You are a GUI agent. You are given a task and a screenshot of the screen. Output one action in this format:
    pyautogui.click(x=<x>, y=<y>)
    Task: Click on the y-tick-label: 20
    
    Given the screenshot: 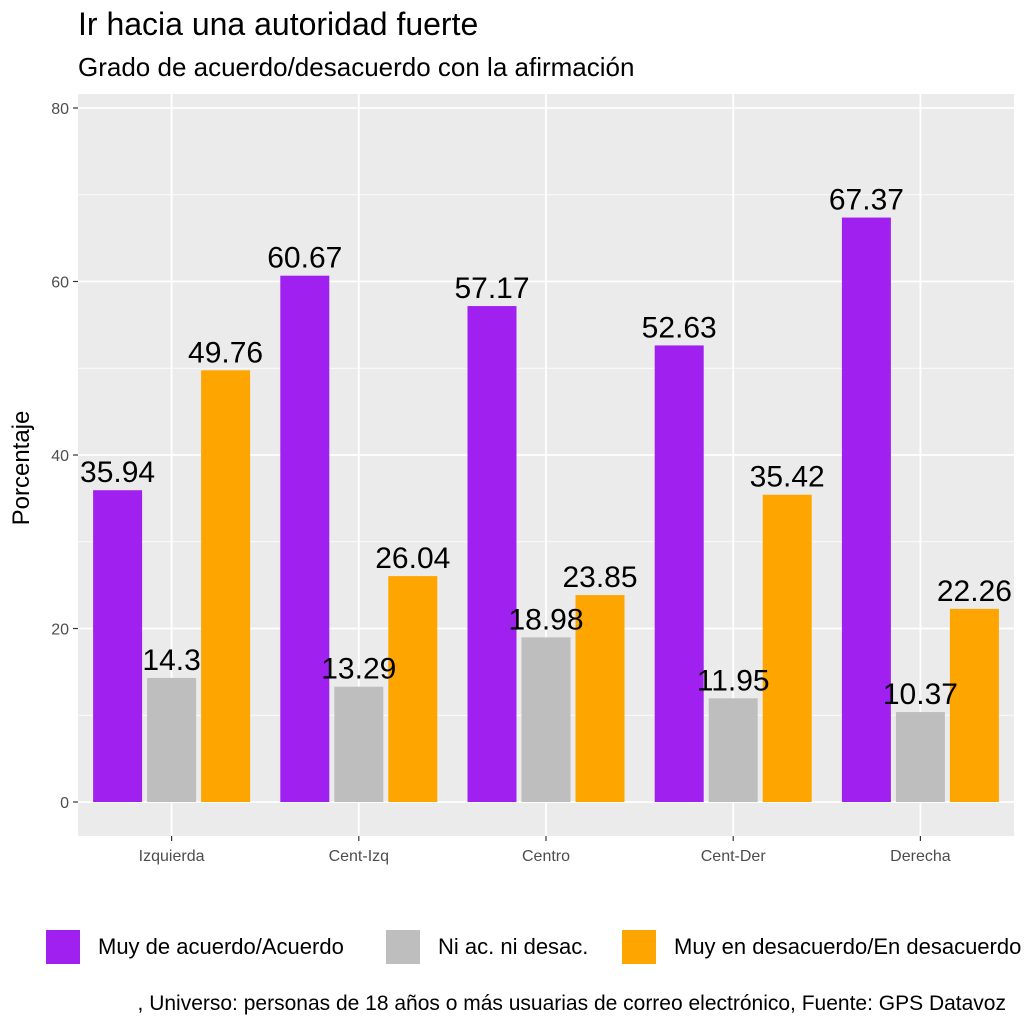 What is the action you would take?
    pyautogui.click(x=60, y=630)
    